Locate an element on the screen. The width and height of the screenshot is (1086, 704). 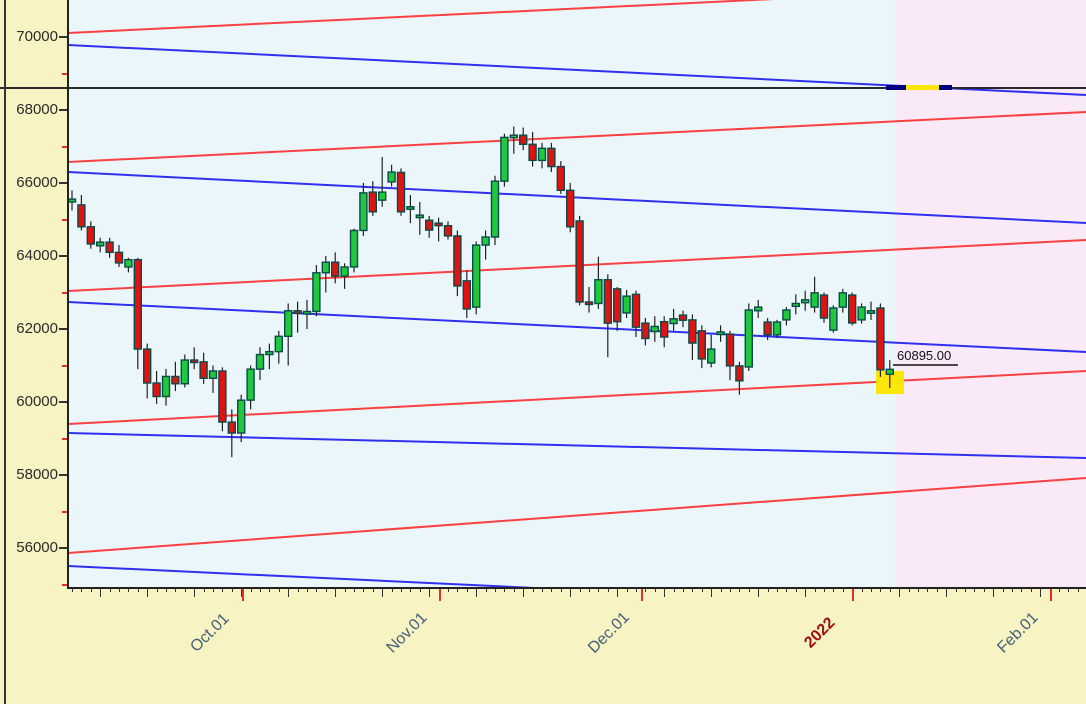
divider-highlight-segment is located at coordinates (922, 87).